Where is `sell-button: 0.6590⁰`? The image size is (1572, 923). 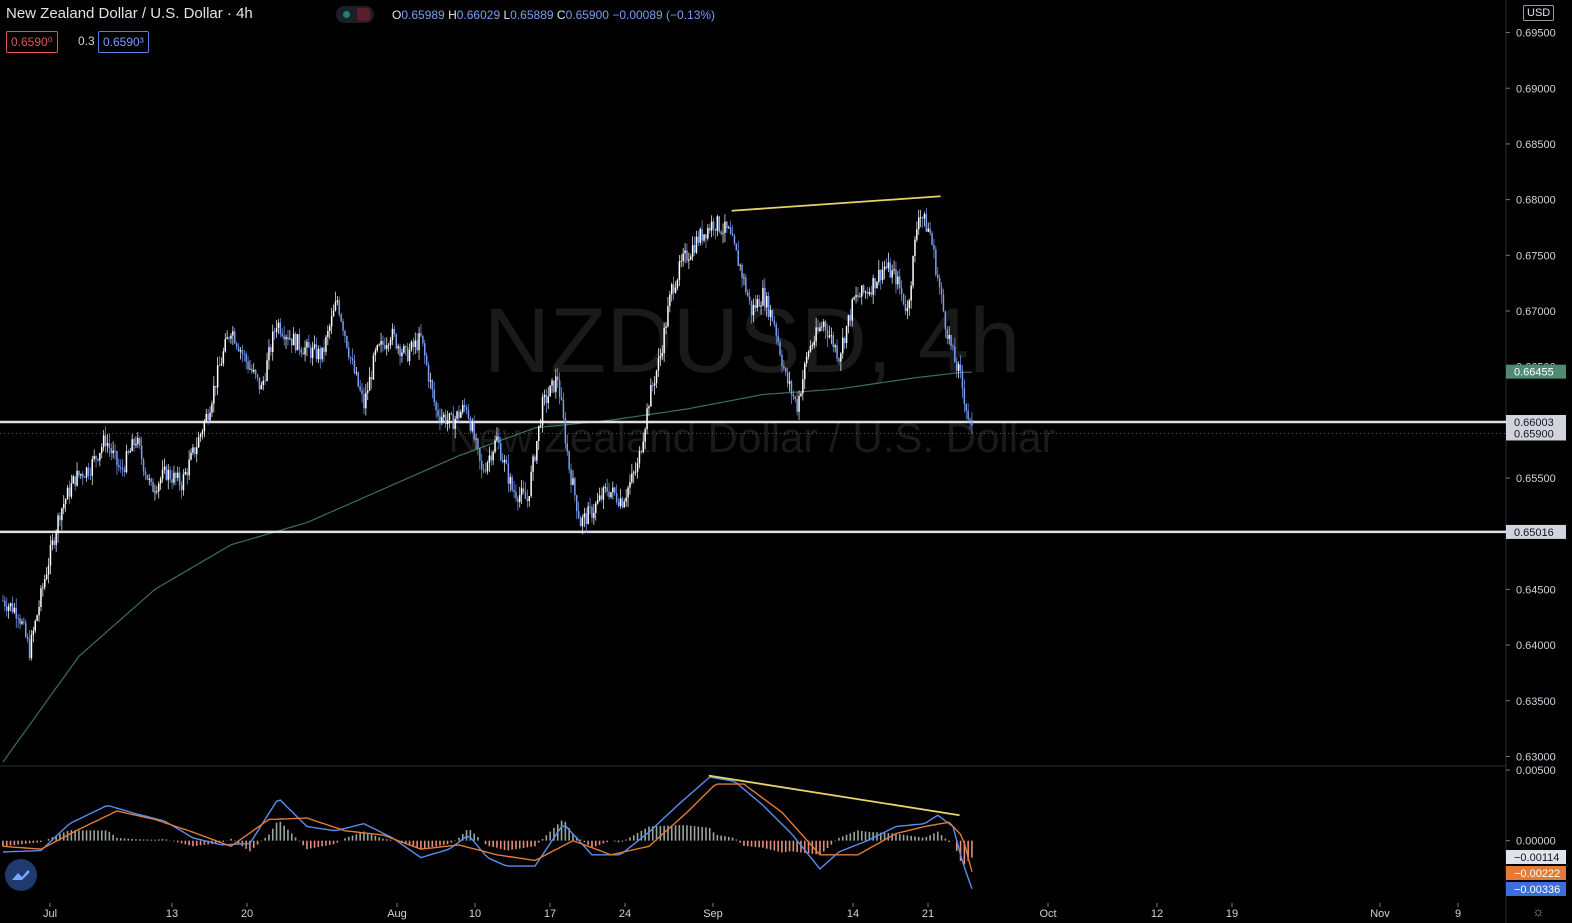
sell-button: 0.6590⁰ is located at coordinates (32, 42).